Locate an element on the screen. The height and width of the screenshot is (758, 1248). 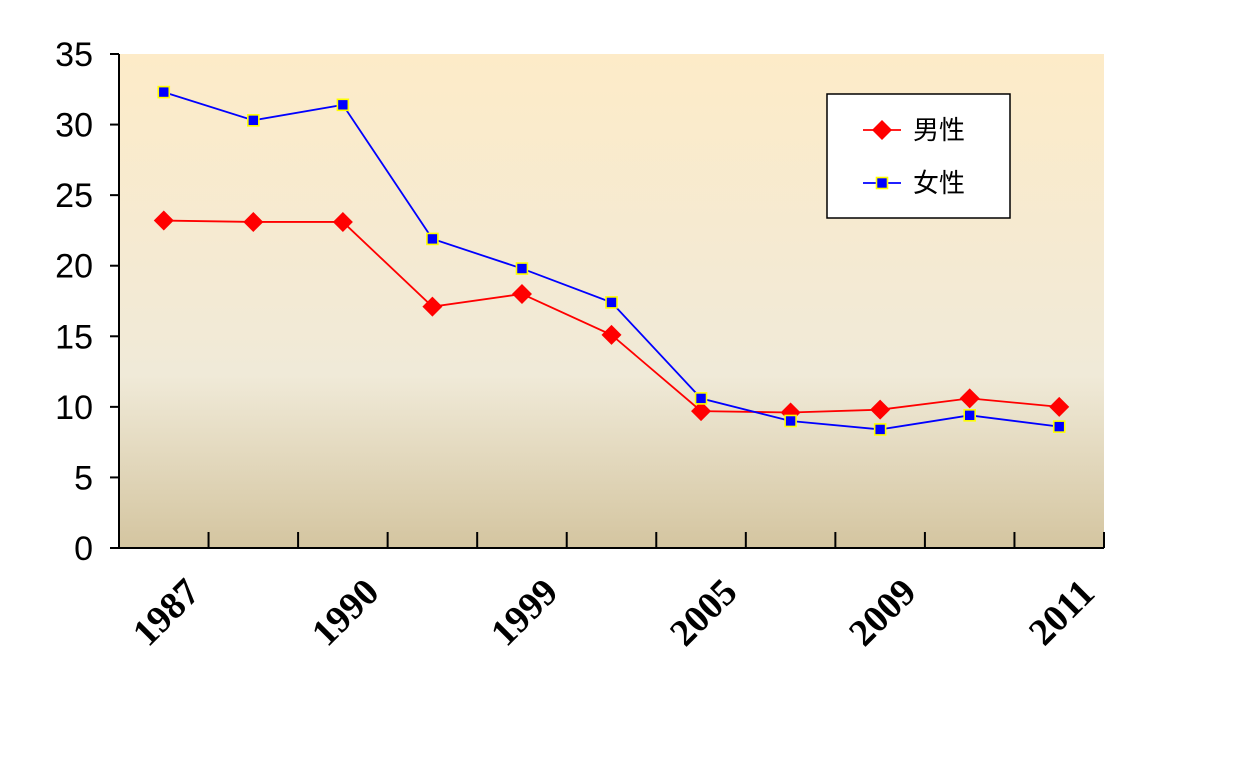
legend-box is located at coordinates (918, 156).